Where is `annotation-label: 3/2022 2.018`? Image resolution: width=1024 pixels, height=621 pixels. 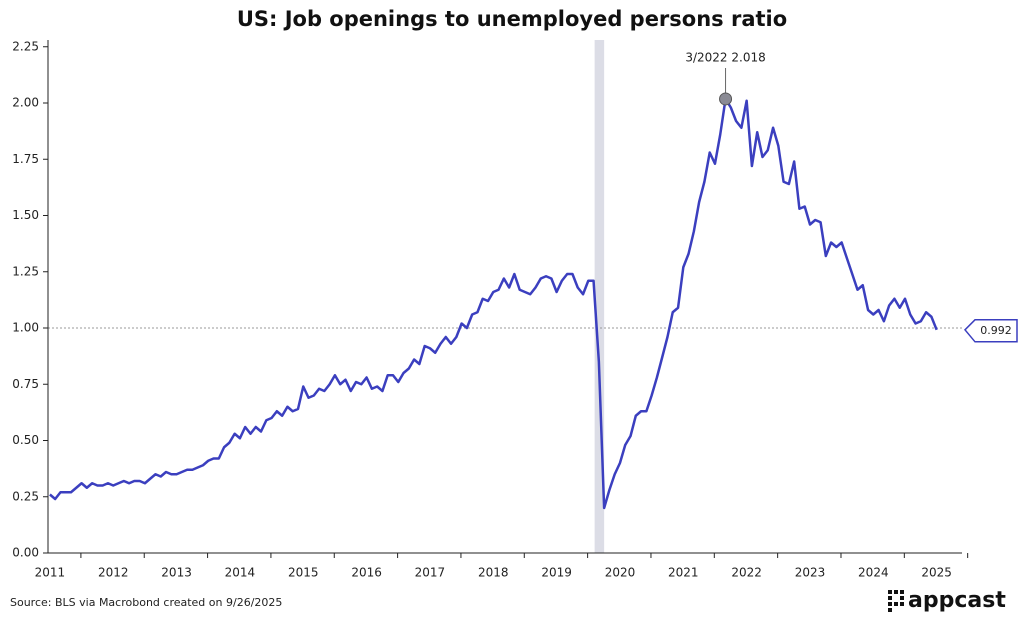
annotation-label: 3/2022 2.018 is located at coordinates (725, 58).